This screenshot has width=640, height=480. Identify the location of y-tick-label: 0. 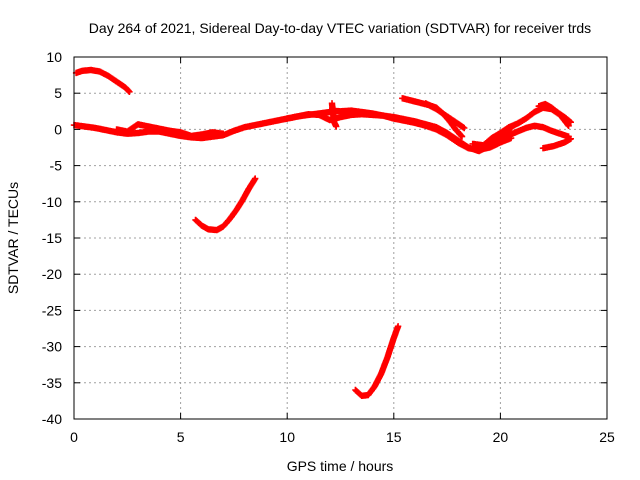
(58, 129).